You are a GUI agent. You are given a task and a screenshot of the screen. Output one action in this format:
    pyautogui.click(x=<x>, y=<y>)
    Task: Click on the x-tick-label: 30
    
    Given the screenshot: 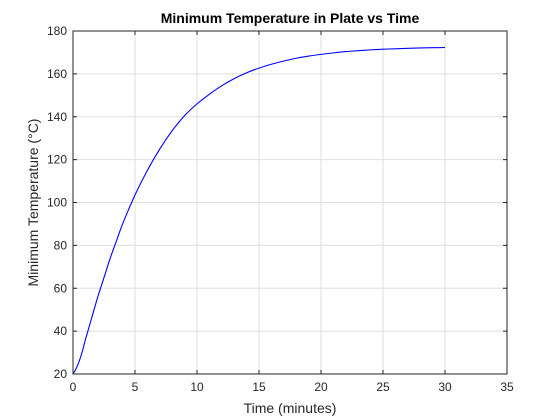 What is the action you would take?
    pyautogui.click(x=445, y=387)
    